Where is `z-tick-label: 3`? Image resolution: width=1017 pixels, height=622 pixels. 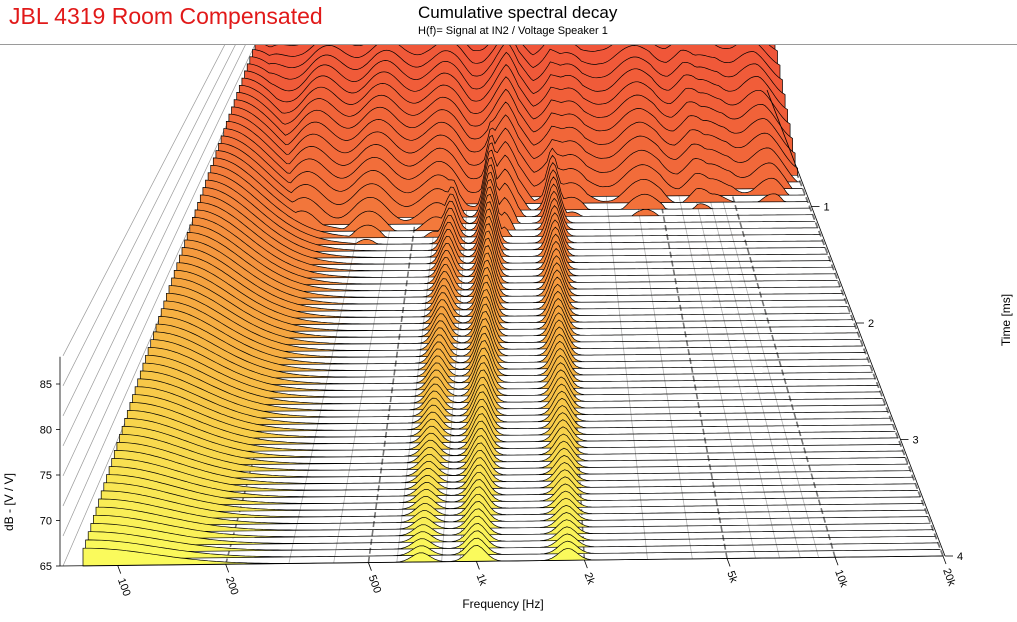 z-tick-label: 3 is located at coordinates (916, 441).